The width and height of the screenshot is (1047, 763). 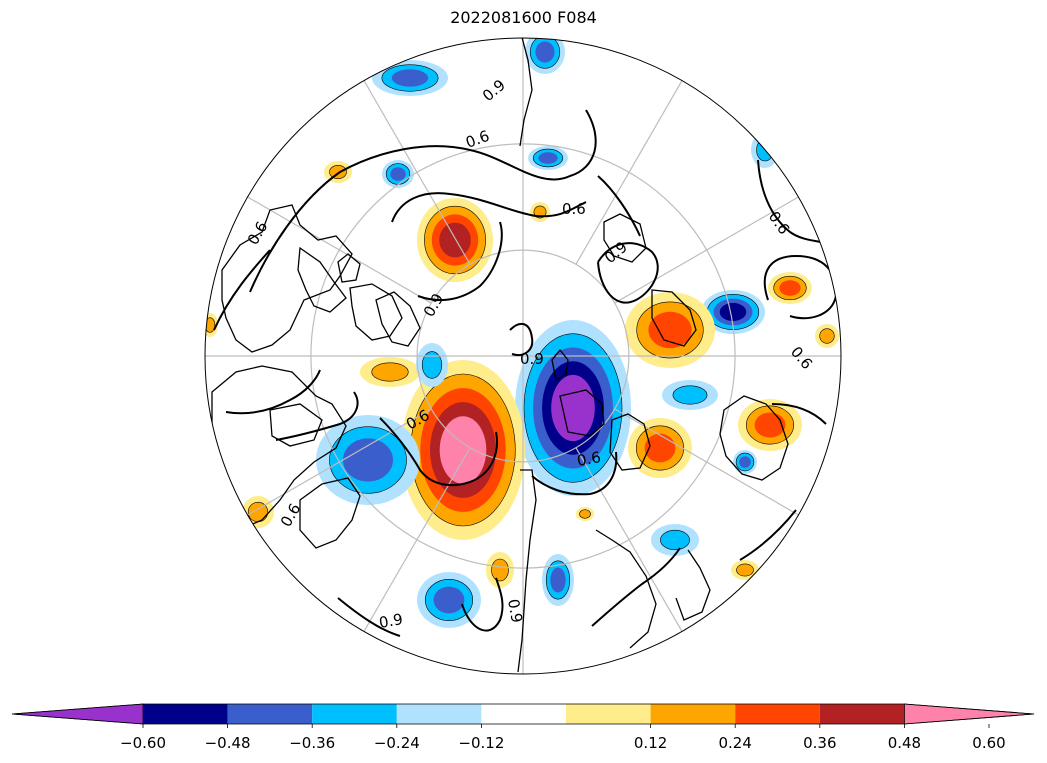 I want to click on colorbar-tick-label: 0.24, so click(x=734, y=743).